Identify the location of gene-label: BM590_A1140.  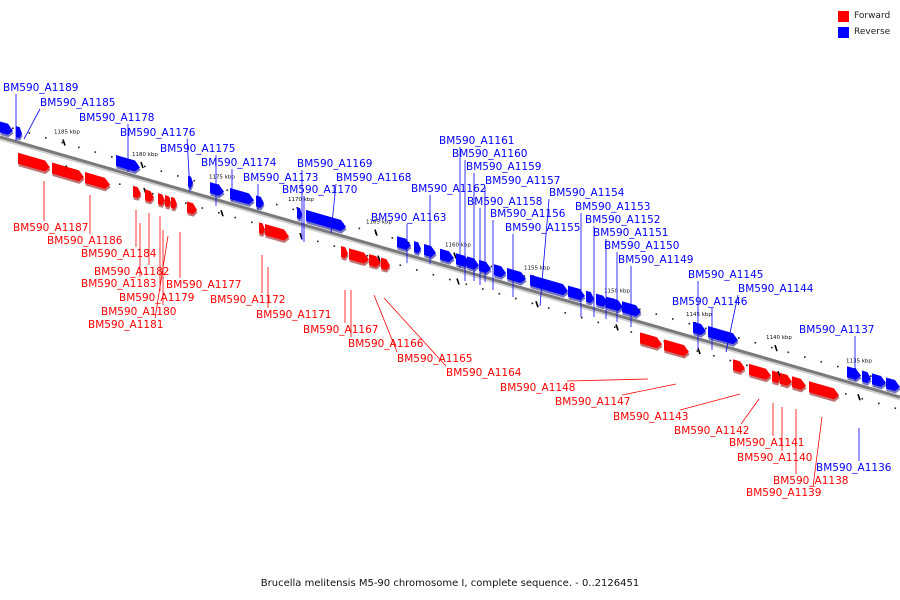
(774, 458).